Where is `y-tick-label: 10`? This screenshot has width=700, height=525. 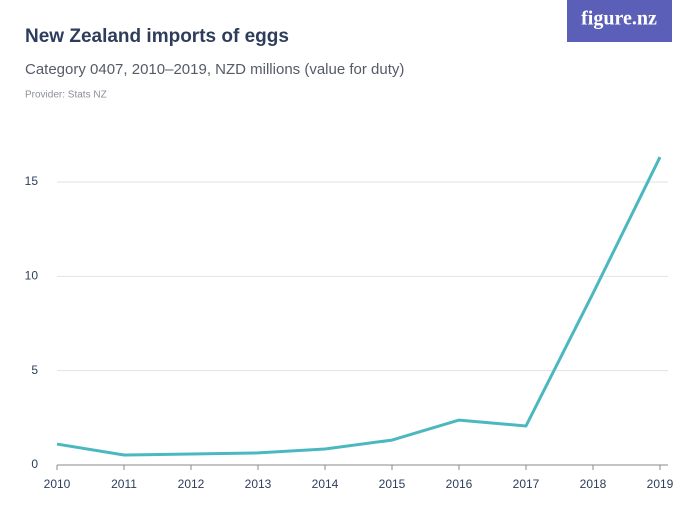 y-tick-label: 10 is located at coordinates (32, 276).